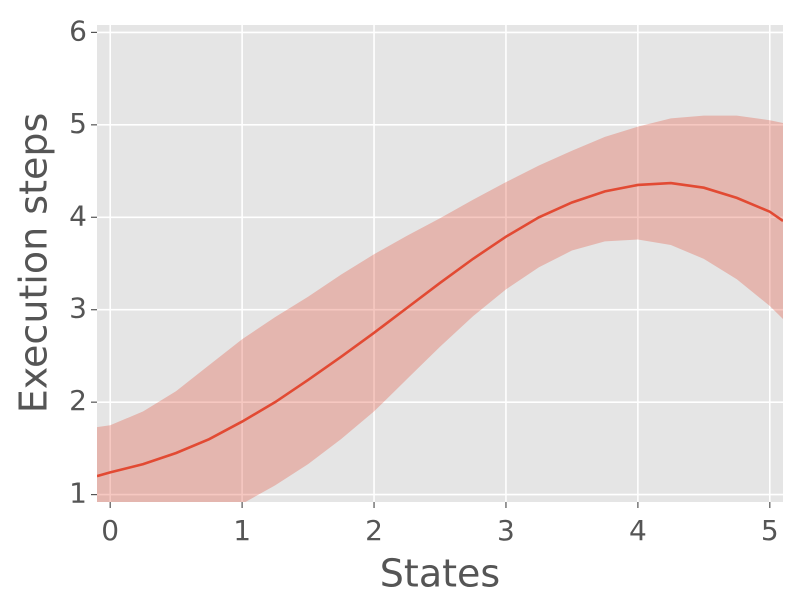 The height and width of the screenshot is (608, 810). Describe the element at coordinates (78, 123) in the screenshot. I see `y-tick-label: 5` at that location.